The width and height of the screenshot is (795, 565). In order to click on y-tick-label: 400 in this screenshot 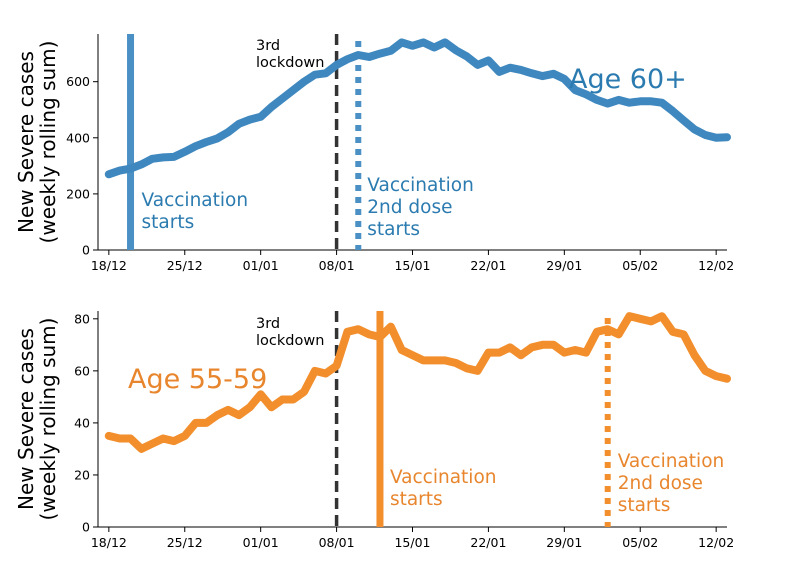, I will do `click(78, 137)`.